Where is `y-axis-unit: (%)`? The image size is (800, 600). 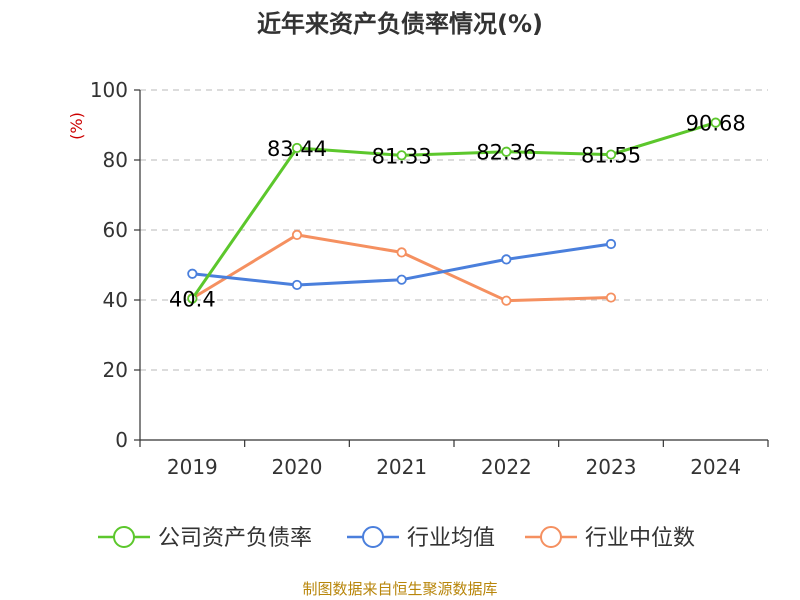
y-axis-unit: (%) is located at coordinates (76, 126).